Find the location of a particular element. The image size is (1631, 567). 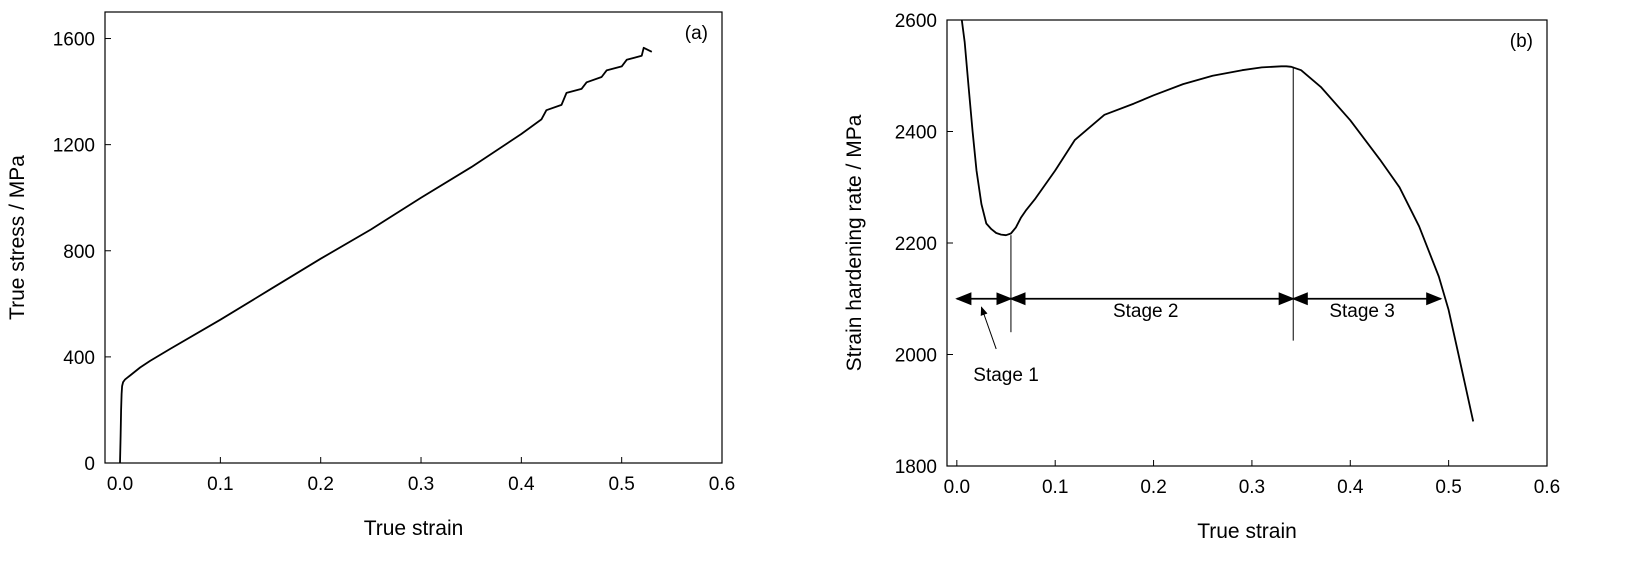

y-tick-label: 2200 is located at coordinates (916, 244).